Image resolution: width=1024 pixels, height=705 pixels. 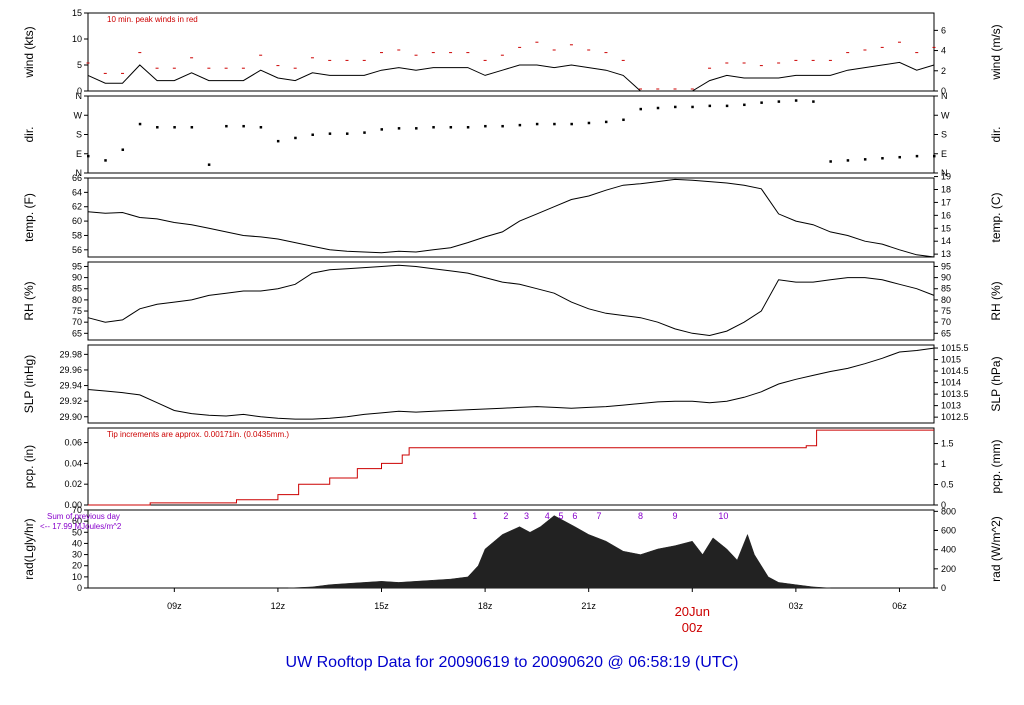 I want to click on series-line-wind, so click(x=511, y=76).